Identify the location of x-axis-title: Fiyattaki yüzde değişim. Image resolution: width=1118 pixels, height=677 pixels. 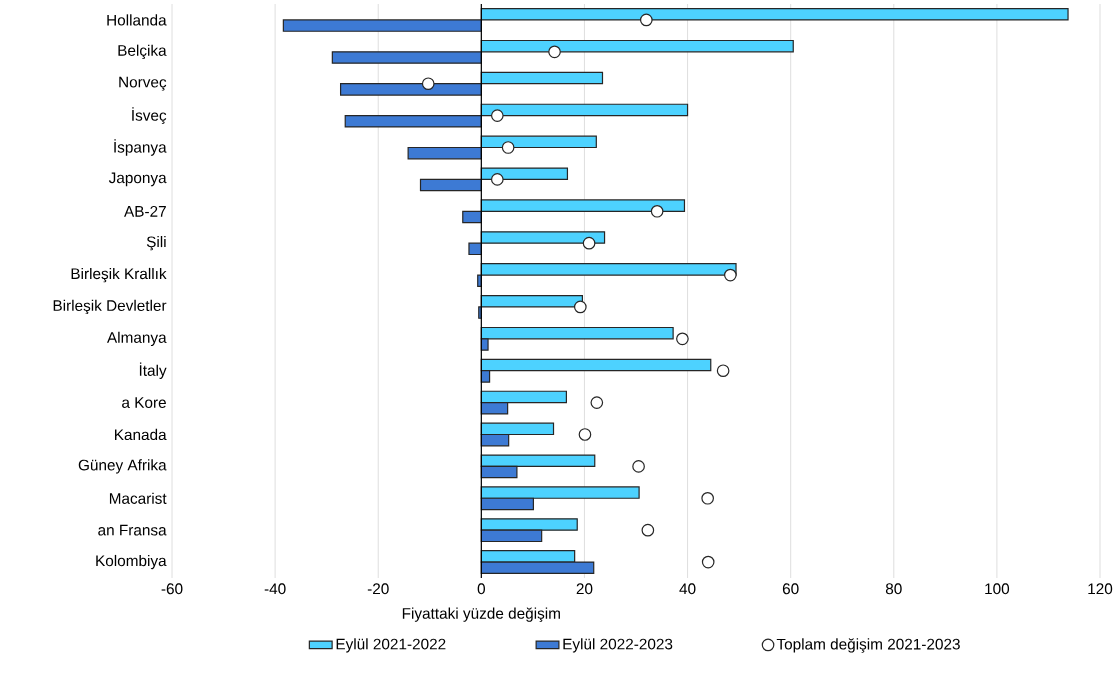
(481, 614).